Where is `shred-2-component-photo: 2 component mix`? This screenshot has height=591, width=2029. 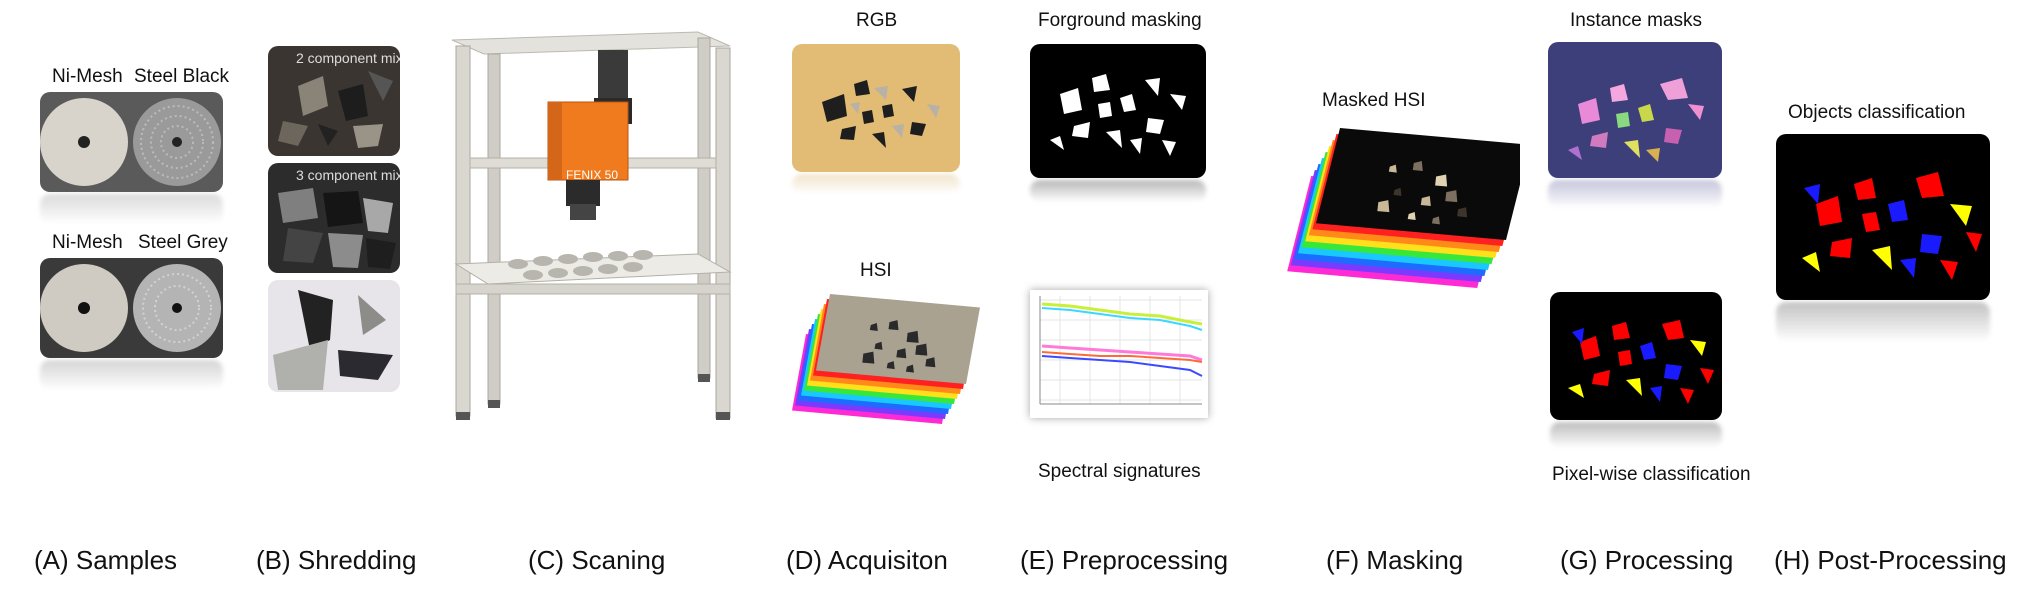 shred-2-component-photo: 2 component mix is located at coordinates (334, 101).